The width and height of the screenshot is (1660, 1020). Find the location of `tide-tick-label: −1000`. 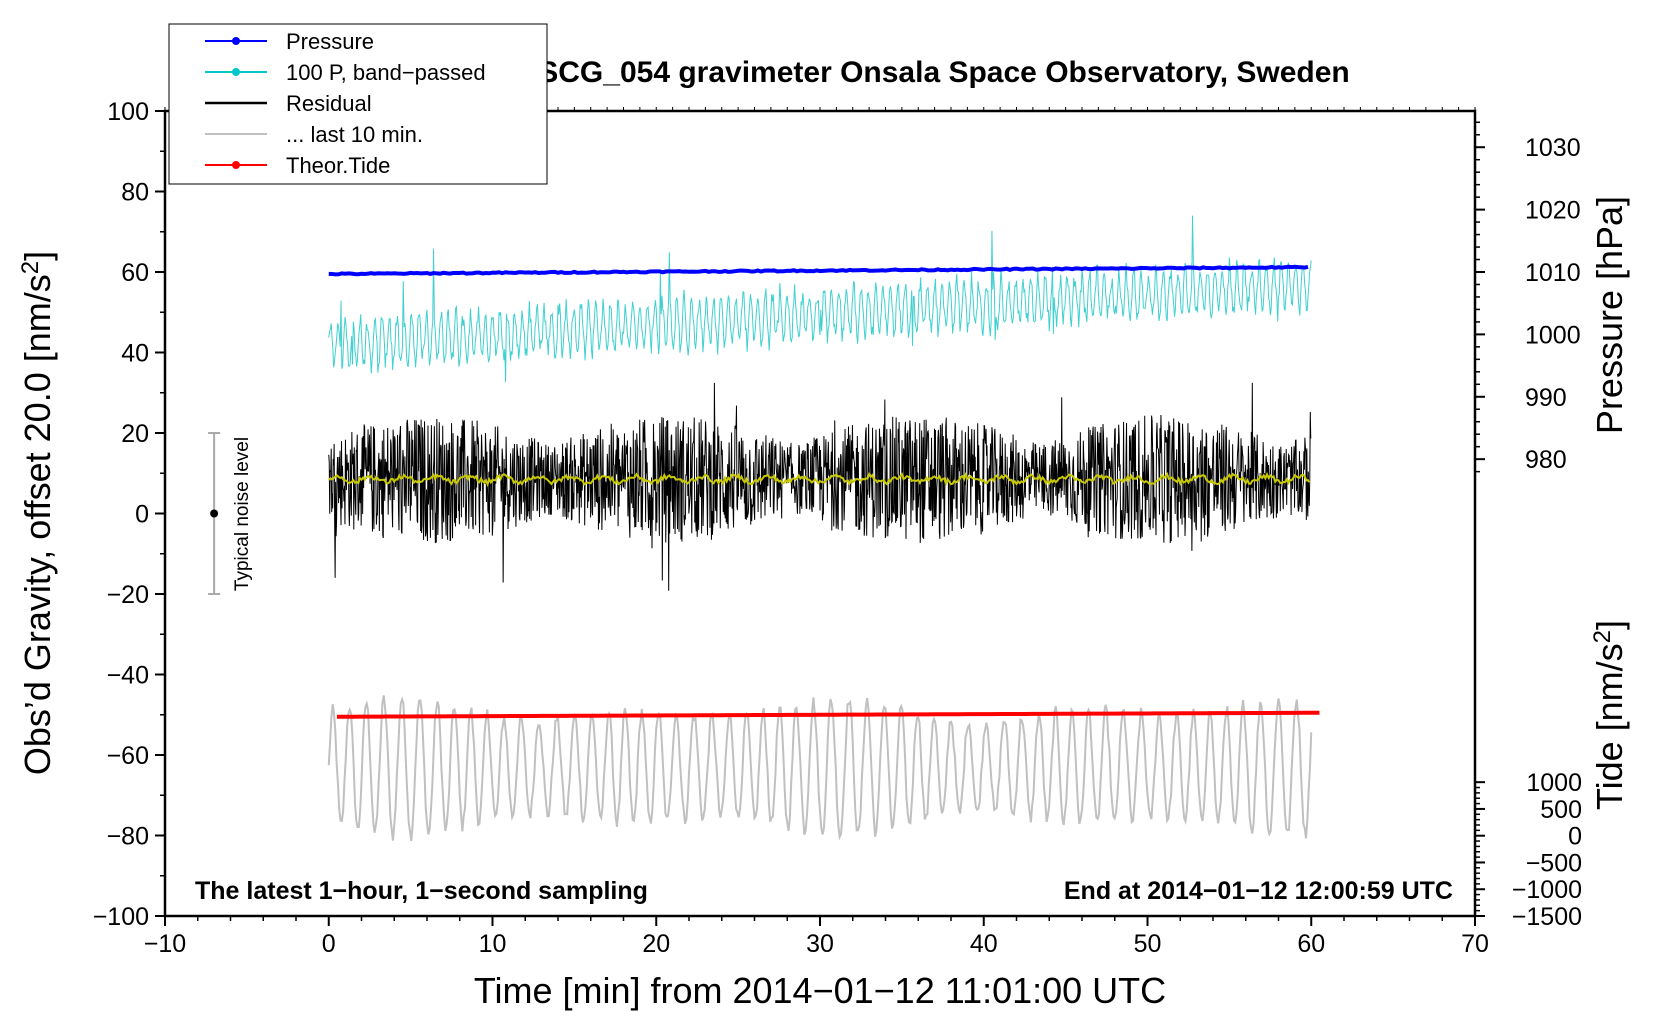

tide-tick-label: −1000 is located at coordinates (1547, 890).